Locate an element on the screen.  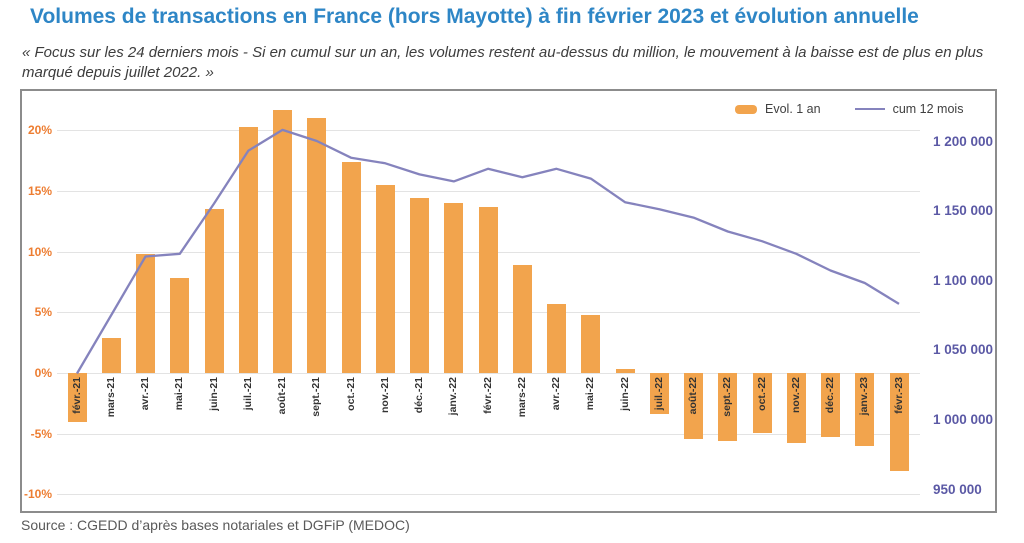
bar-sept.-21 is located at coordinates (317, 245).